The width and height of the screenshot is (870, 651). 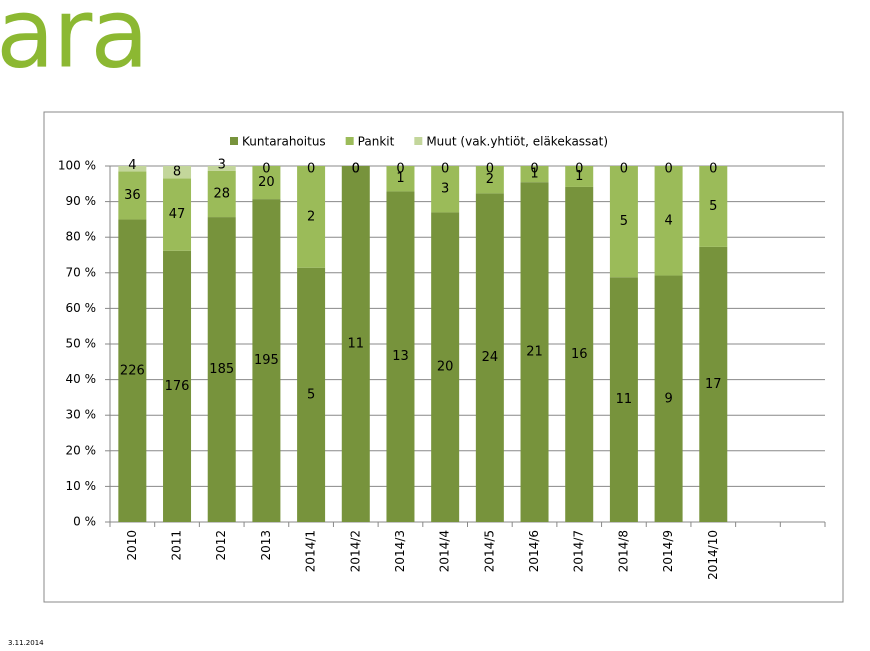 What do you see at coordinates (81, 415) in the screenshot?
I see `y-tick-label: 30 %` at bounding box center [81, 415].